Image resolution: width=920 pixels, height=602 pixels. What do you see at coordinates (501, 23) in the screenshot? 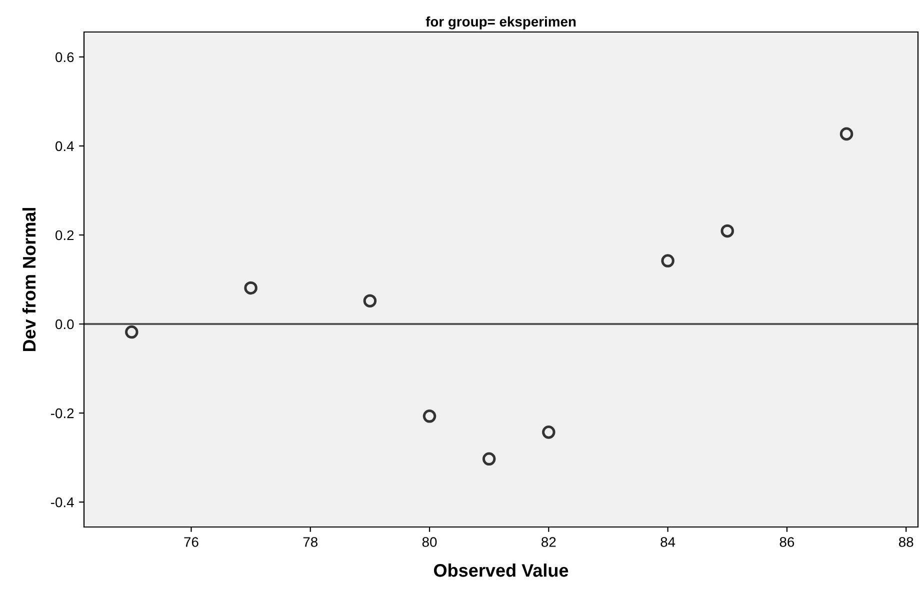
I see `chart-title: for group= eksperimen` at bounding box center [501, 23].